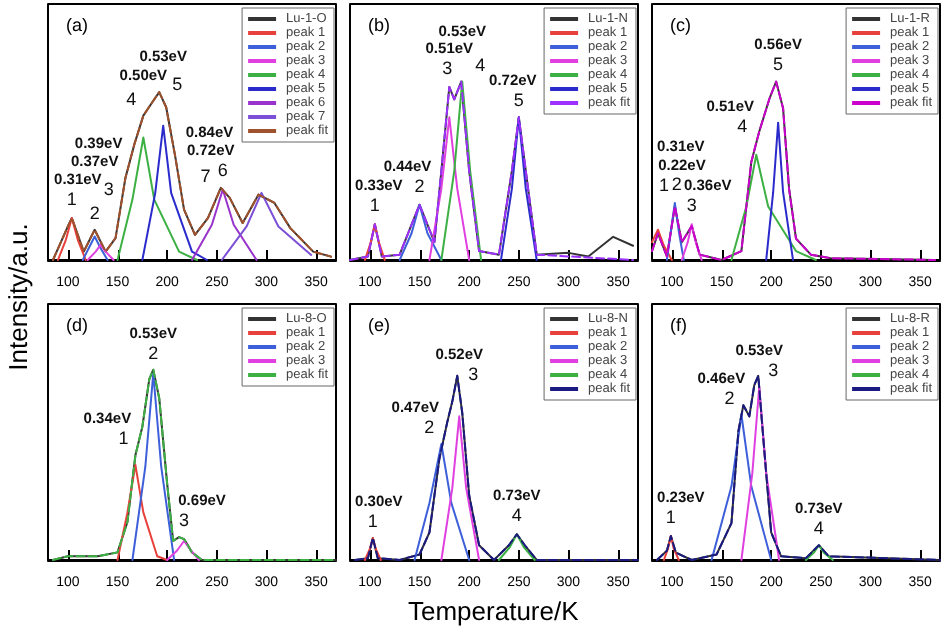 This screenshot has width=948, height=640. I want to click on text: 3, so click(447, 67).